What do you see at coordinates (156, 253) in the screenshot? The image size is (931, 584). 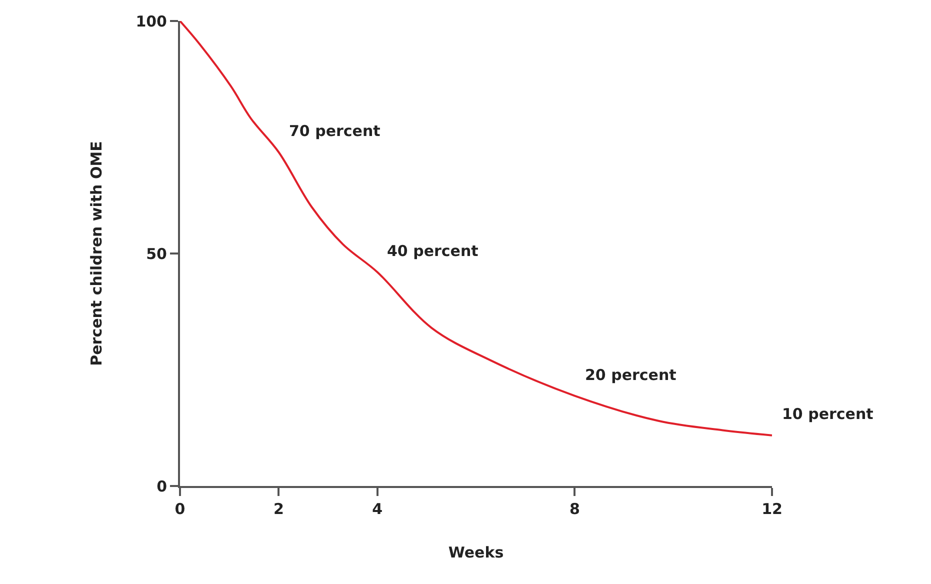 I see `y-tick-label: 50` at bounding box center [156, 253].